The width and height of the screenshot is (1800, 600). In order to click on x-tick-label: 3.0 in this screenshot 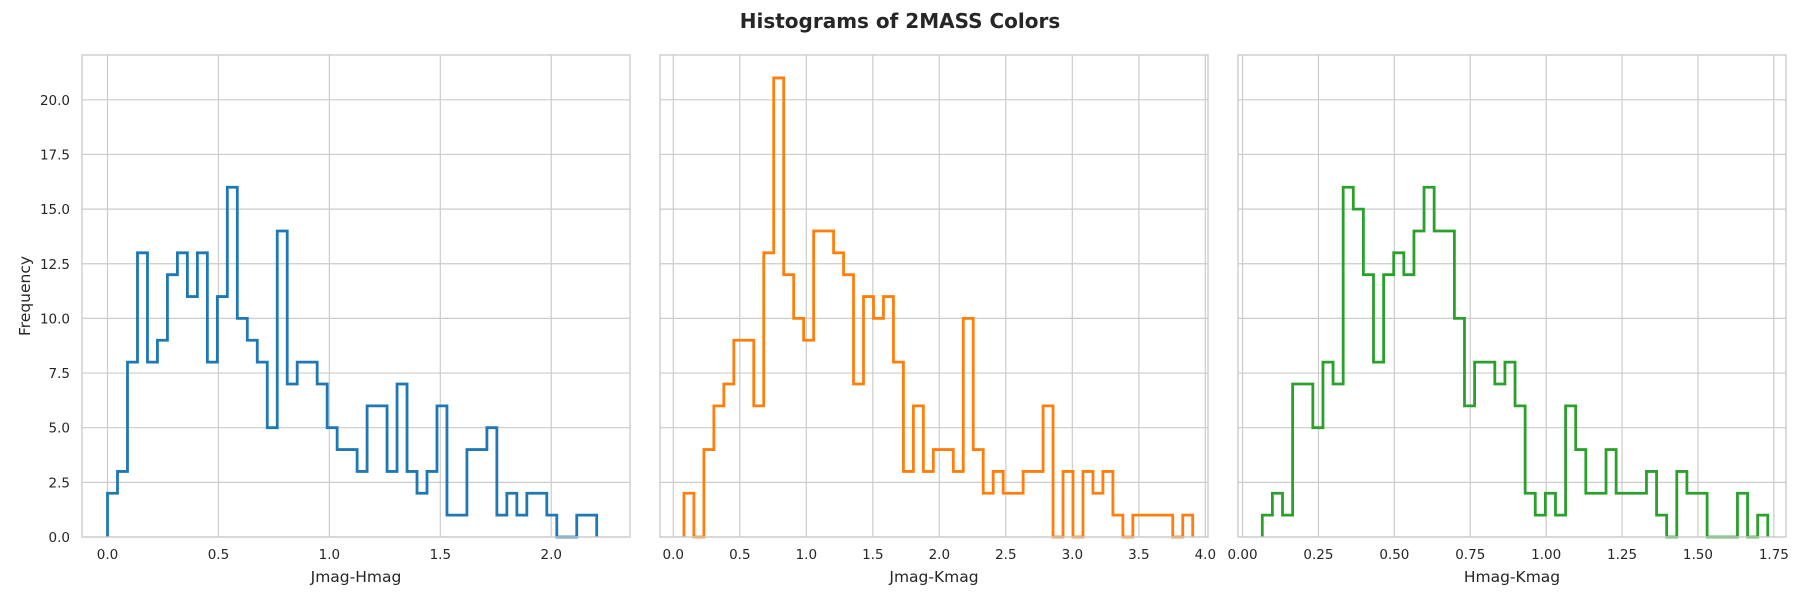, I will do `click(1072, 555)`.